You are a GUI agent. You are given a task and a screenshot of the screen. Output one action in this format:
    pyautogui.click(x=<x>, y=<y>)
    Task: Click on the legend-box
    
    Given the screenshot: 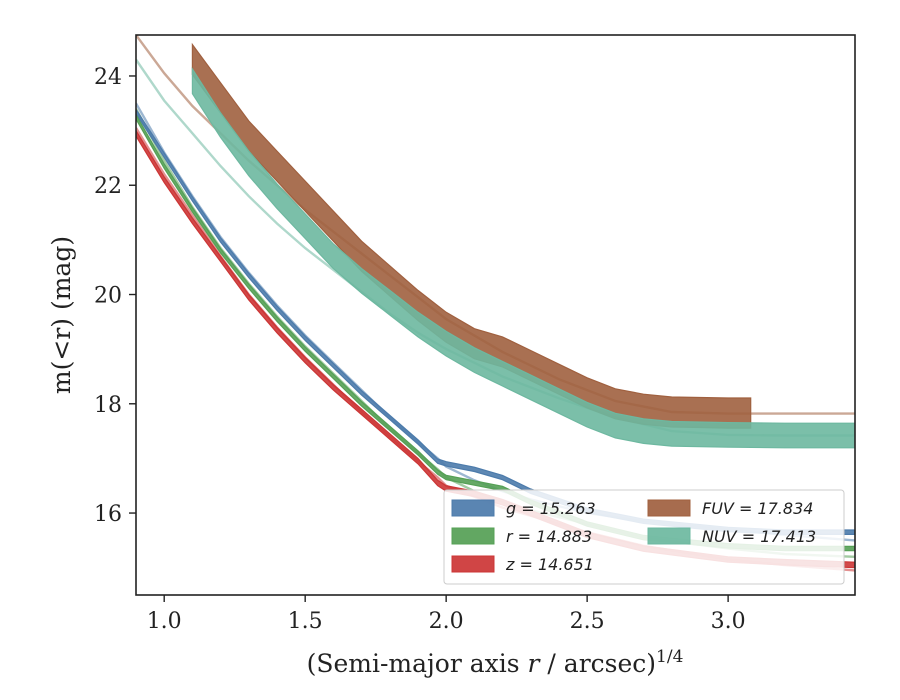 What is the action you would take?
    pyautogui.click(x=644, y=537)
    